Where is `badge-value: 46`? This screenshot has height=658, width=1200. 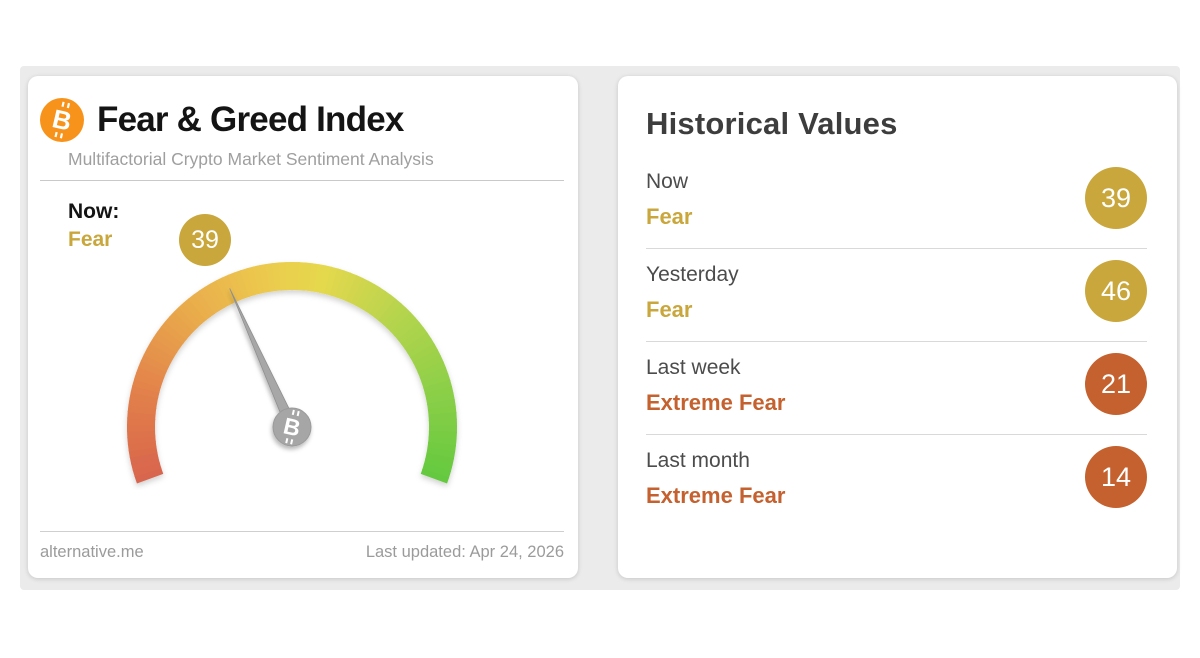
badge-value: 46 is located at coordinates (1116, 290).